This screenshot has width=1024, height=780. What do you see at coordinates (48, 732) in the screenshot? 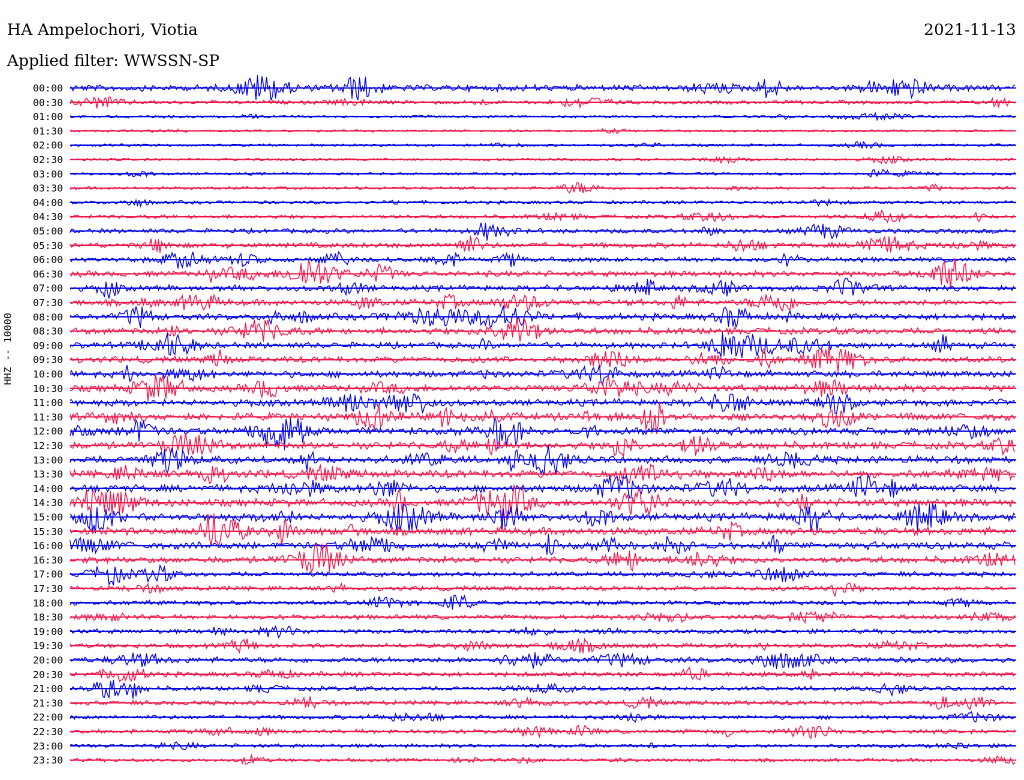
I see `row-time-label: 22:30` at bounding box center [48, 732].